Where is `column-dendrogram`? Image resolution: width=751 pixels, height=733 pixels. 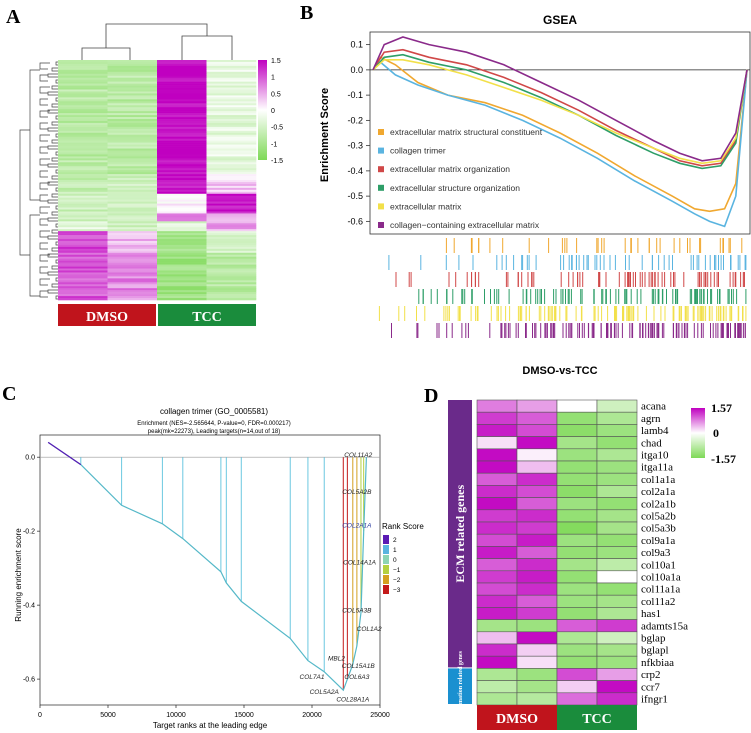 column-dendrogram is located at coordinates (157, 41).